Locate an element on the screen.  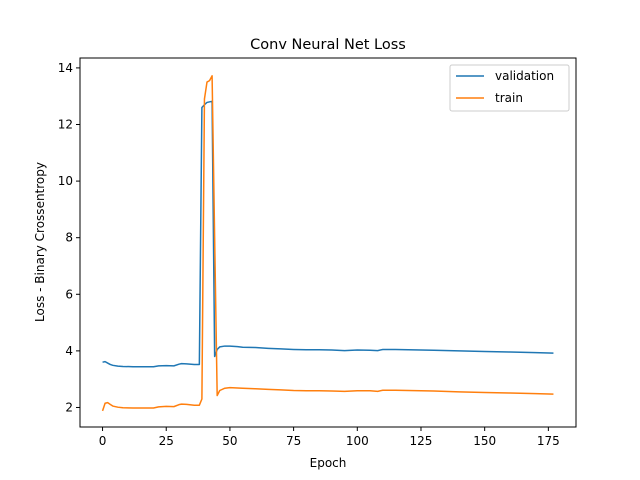
x-tick-label: 50 is located at coordinates (229, 441).